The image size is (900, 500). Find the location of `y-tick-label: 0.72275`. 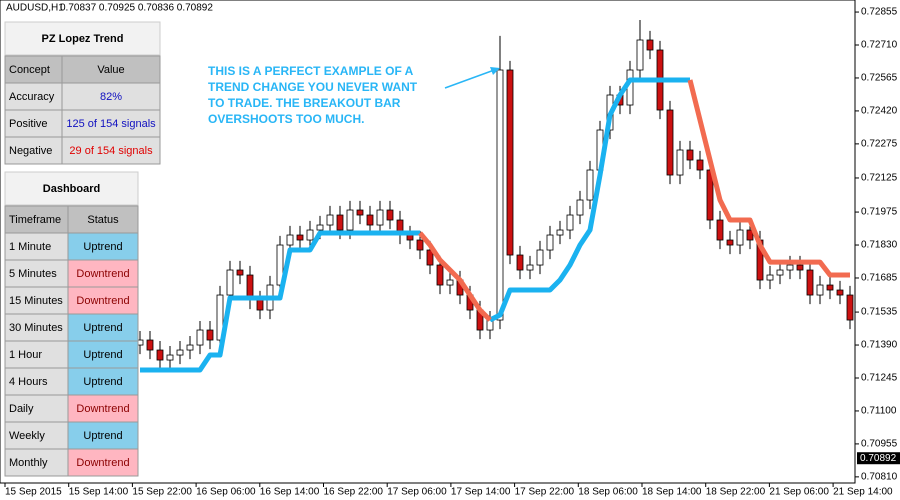

y-tick-label: 0.72275 is located at coordinates (879, 144).